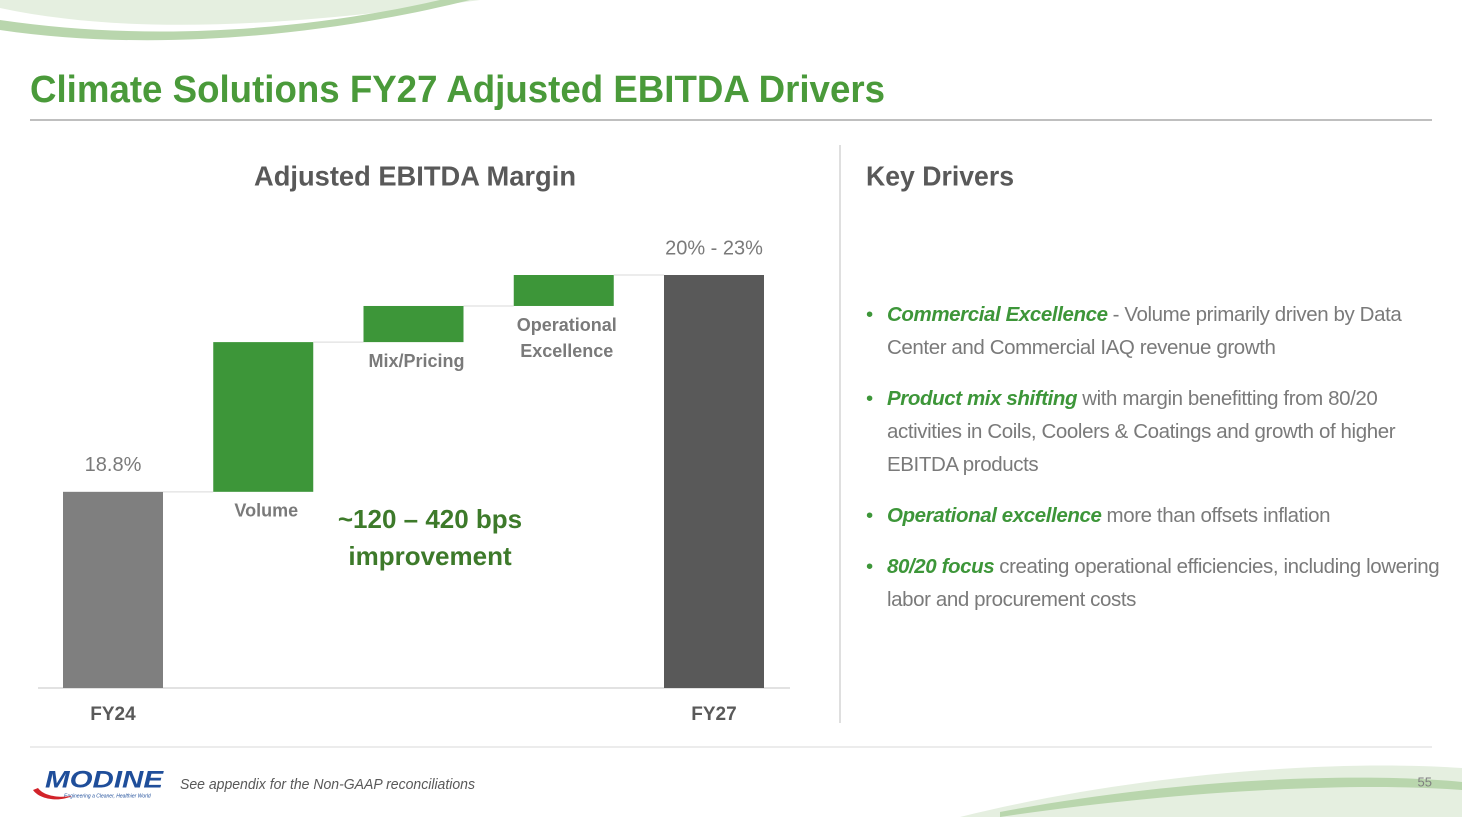 The width and height of the screenshot is (1462, 817). I want to click on x-tick-label: FY24, so click(113, 714).